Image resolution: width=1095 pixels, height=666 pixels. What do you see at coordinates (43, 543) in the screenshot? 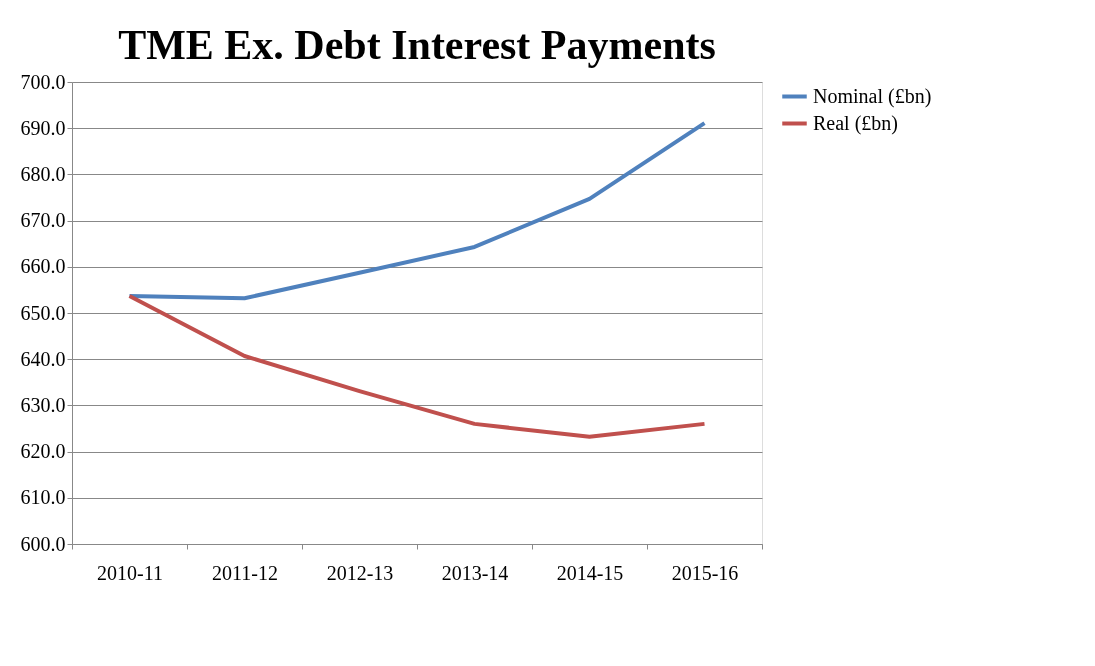
I see `y-tick-label: 600.0` at bounding box center [43, 543].